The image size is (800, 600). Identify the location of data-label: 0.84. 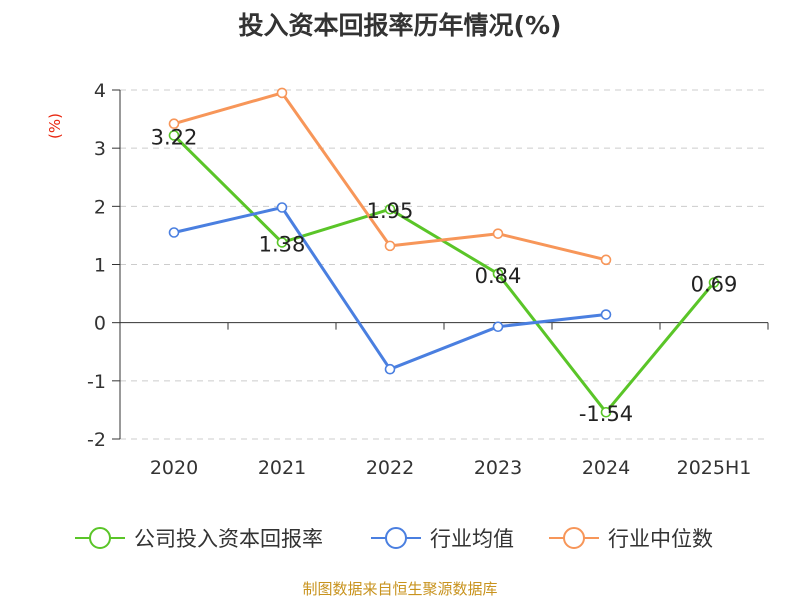
(498, 276).